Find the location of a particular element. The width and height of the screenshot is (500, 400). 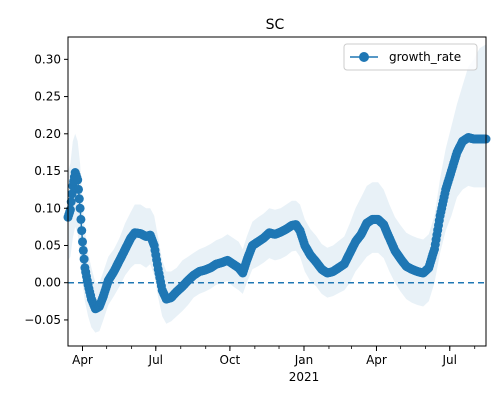

x-tick-label: Oct is located at coordinates (230, 360).